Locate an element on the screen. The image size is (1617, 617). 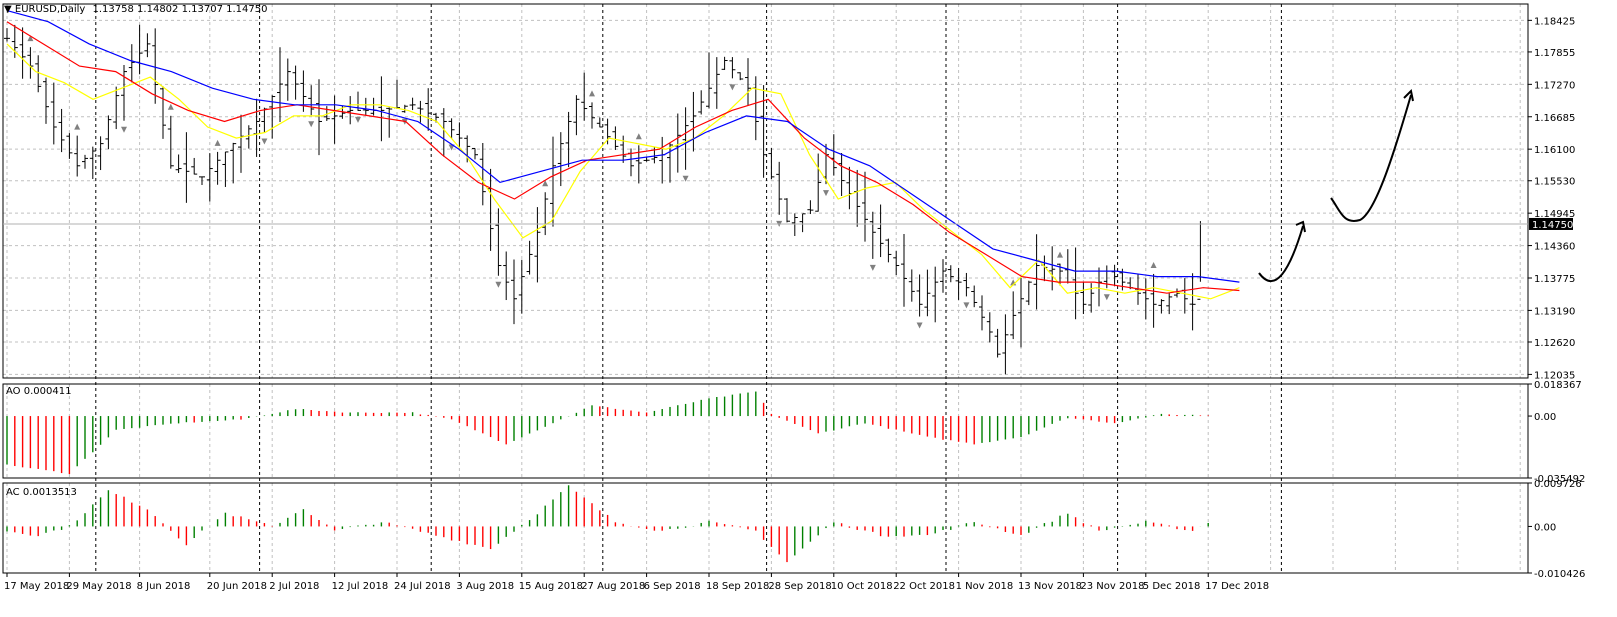
time-axis-label: 20 Jun 2018 is located at coordinates (237, 586).